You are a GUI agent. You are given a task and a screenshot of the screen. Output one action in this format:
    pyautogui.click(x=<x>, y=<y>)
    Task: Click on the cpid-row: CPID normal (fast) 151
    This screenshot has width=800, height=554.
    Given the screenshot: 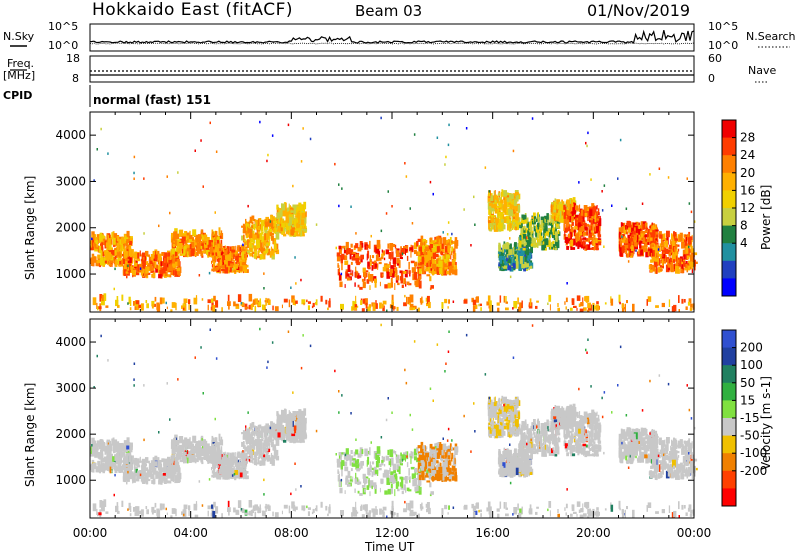 What is the action you would take?
    pyautogui.click(x=107, y=96)
    